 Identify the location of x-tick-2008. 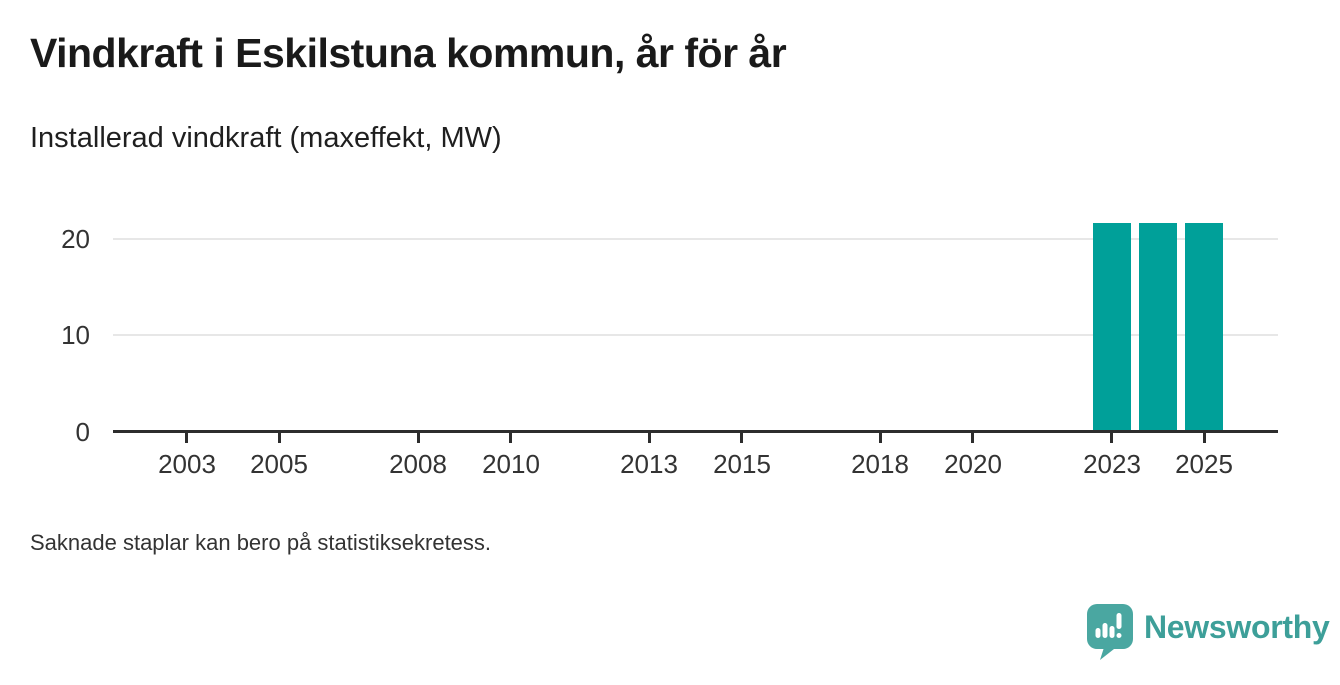
(418, 438).